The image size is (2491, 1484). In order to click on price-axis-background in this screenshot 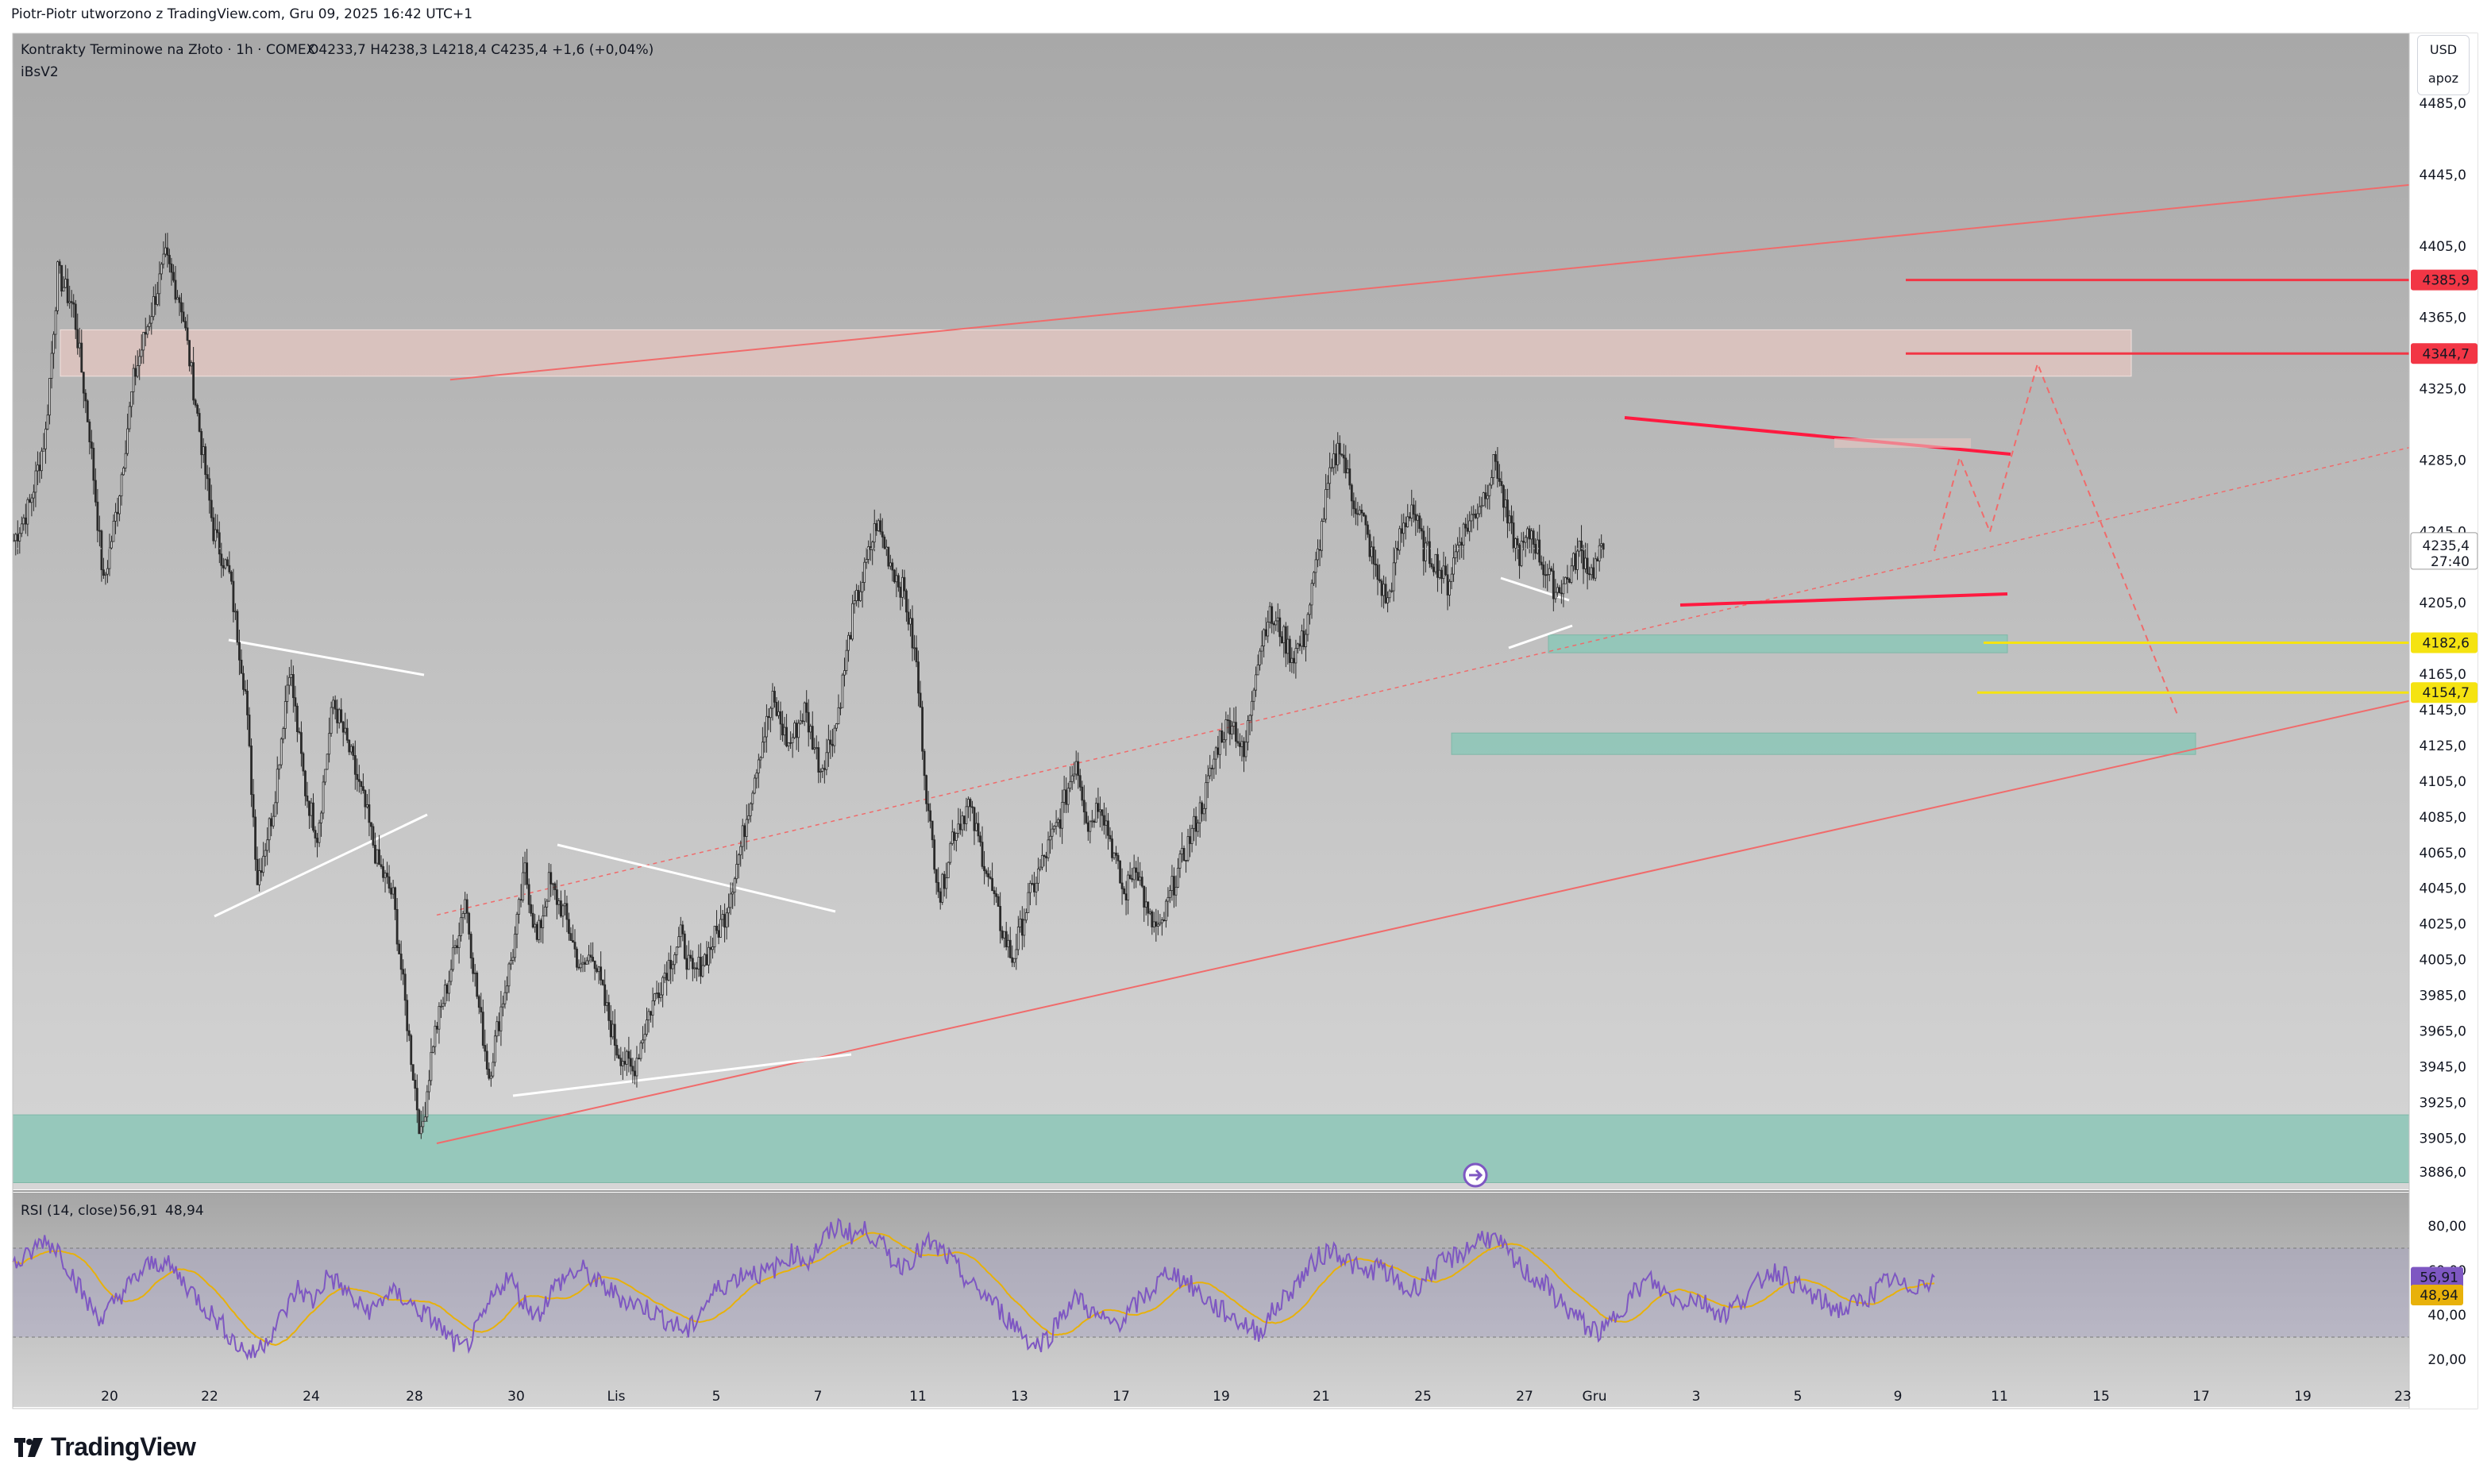, I will do `click(2443, 721)`.